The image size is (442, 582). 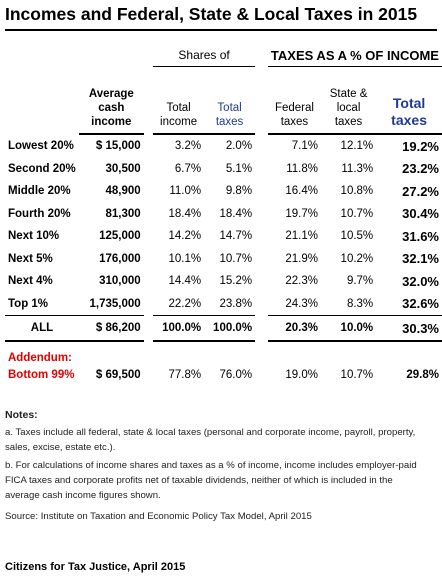 What do you see at coordinates (420, 191) in the screenshot?
I see `cell: 27.2%` at bounding box center [420, 191].